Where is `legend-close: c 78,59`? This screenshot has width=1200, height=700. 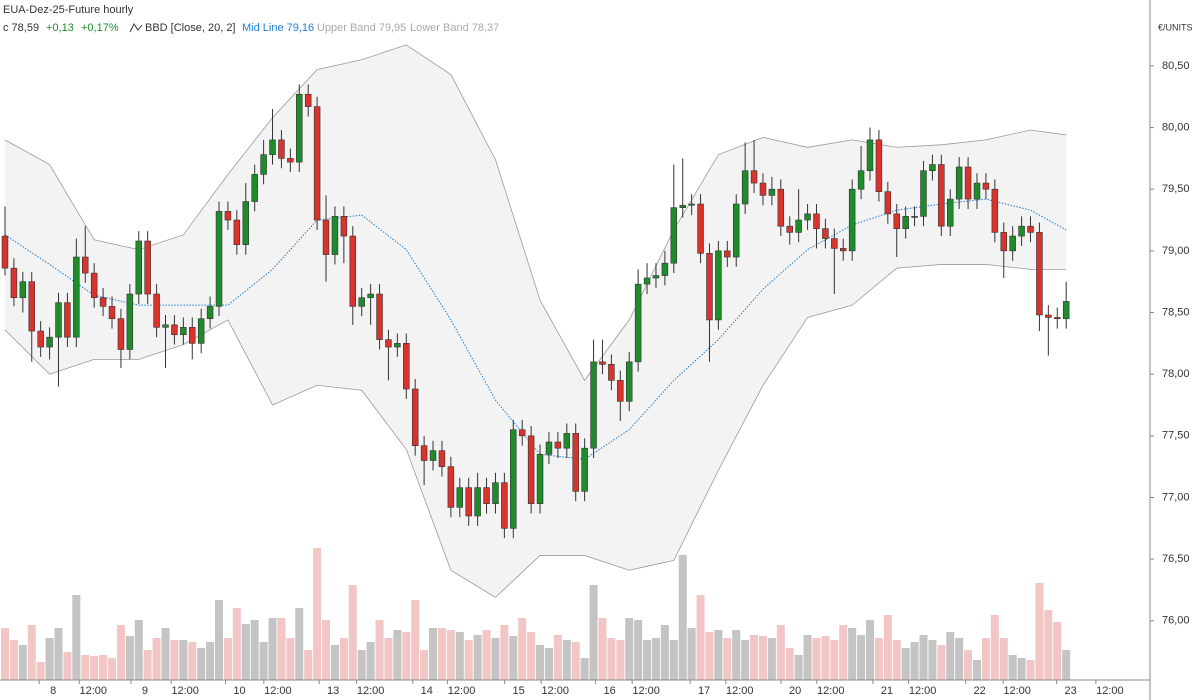
legend-close: c 78,59 is located at coordinates (21, 28).